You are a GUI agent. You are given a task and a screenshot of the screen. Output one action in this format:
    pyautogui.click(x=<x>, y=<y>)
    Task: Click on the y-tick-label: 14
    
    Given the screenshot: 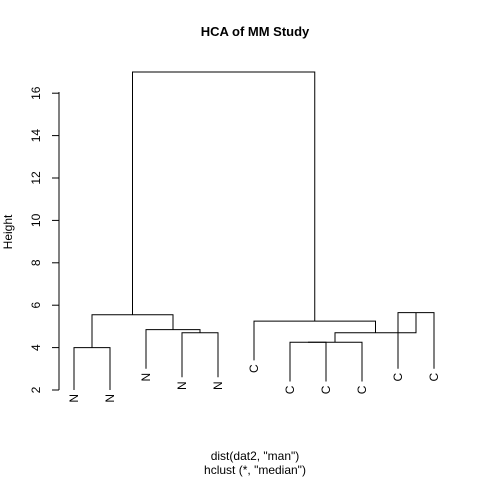 What is the action you would take?
    pyautogui.click(x=36, y=136)
    